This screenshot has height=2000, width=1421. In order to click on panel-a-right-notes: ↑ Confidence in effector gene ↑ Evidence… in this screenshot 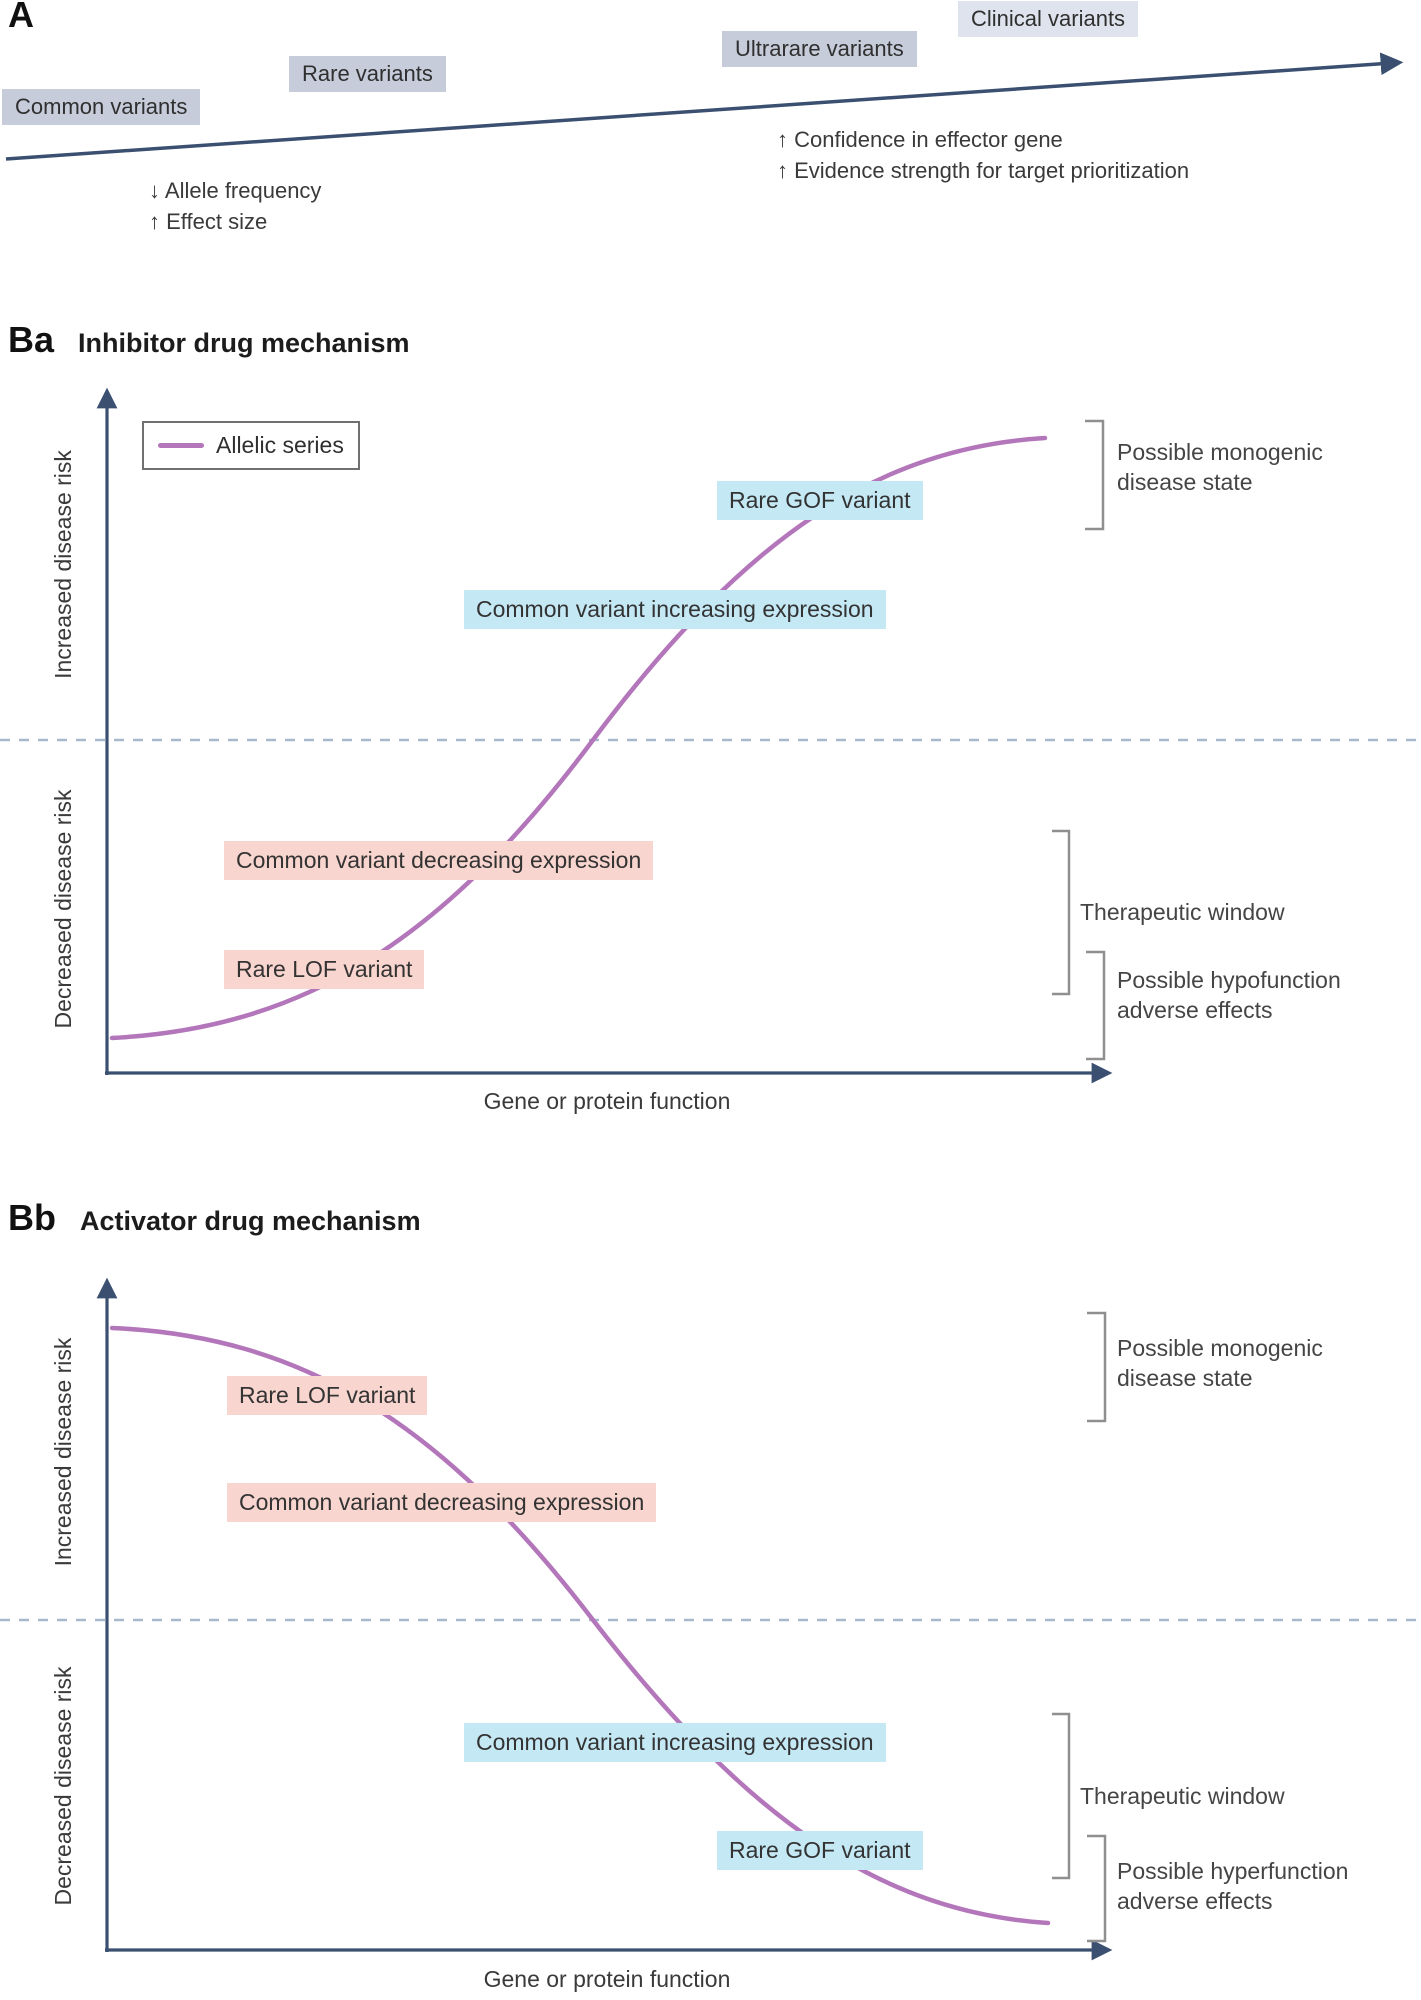, I will do `click(983, 155)`.